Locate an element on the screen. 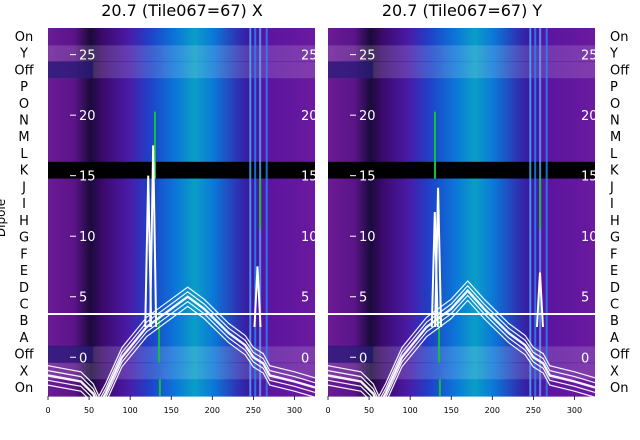 The width and height of the screenshot is (640, 440). overlay-tick-label: 20 is located at coordinates (87, 116).